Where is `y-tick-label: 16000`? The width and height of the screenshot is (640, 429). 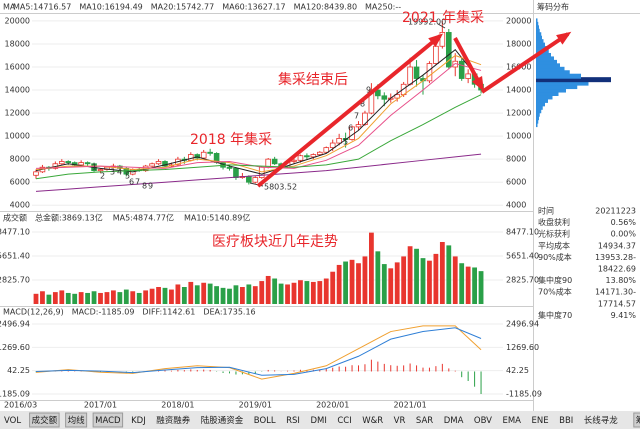 y-tick-label: 16000 is located at coordinates (17, 66).